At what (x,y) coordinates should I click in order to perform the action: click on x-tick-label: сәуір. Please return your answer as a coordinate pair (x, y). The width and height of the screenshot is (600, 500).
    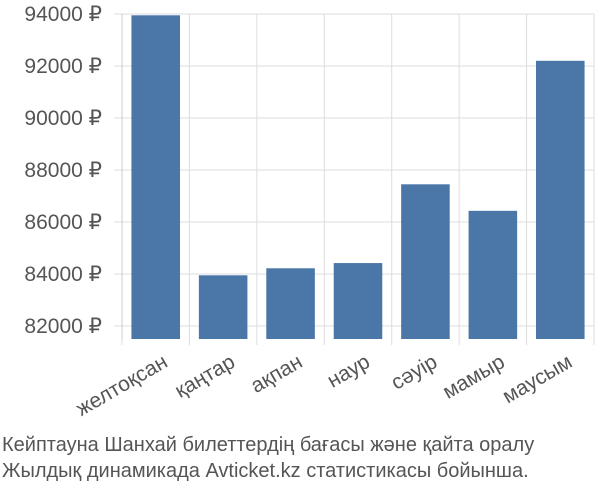
    Looking at the image, I should click on (414, 372).